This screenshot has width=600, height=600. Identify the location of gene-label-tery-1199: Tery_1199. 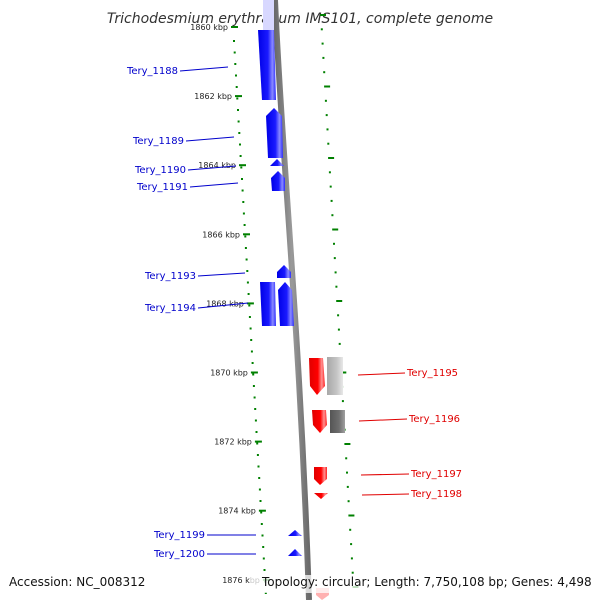
(179, 535).